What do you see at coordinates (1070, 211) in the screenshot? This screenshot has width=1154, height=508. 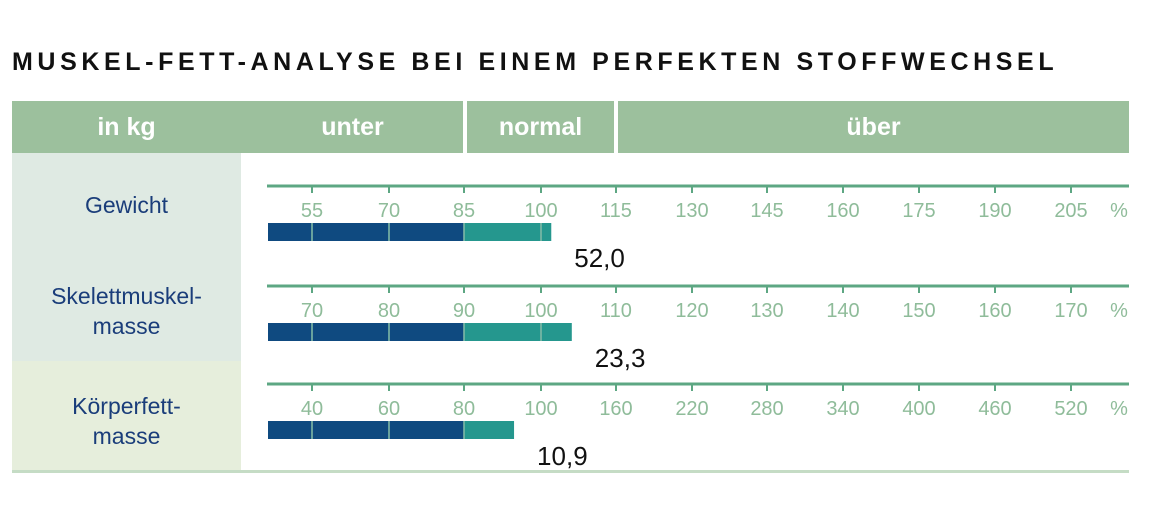 I see `tick-label: 205` at bounding box center [1070, 211].